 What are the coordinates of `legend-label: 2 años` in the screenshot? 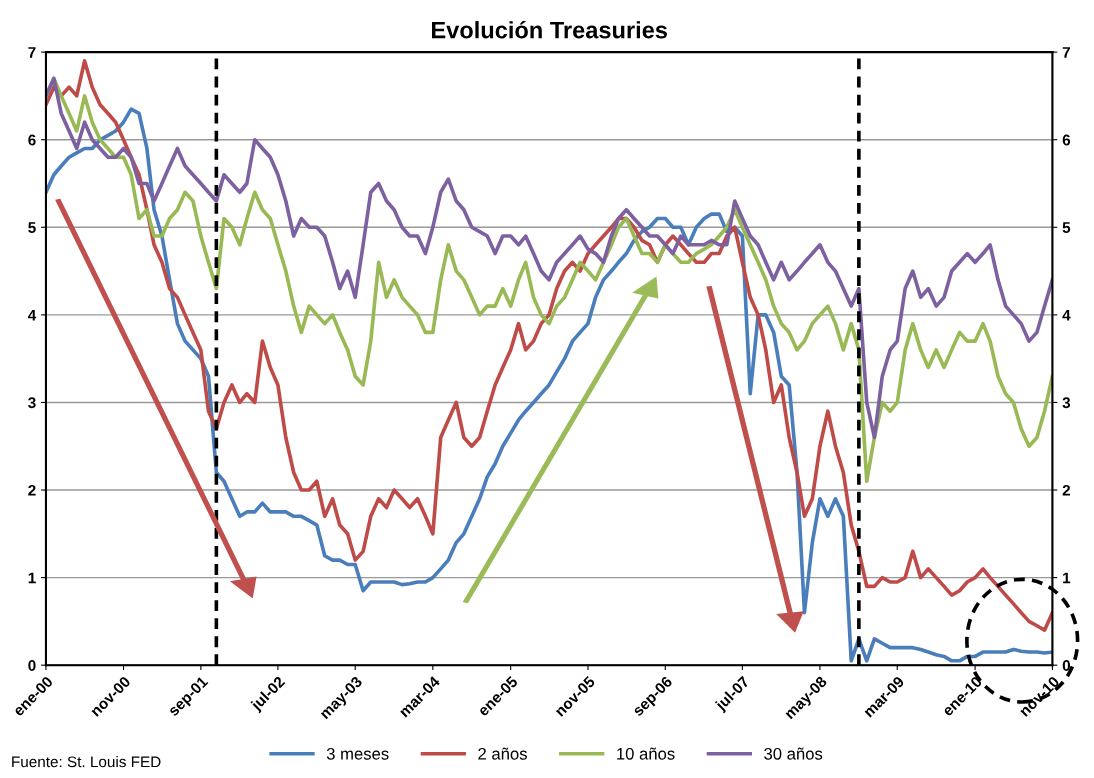 It's located at (502, 753).